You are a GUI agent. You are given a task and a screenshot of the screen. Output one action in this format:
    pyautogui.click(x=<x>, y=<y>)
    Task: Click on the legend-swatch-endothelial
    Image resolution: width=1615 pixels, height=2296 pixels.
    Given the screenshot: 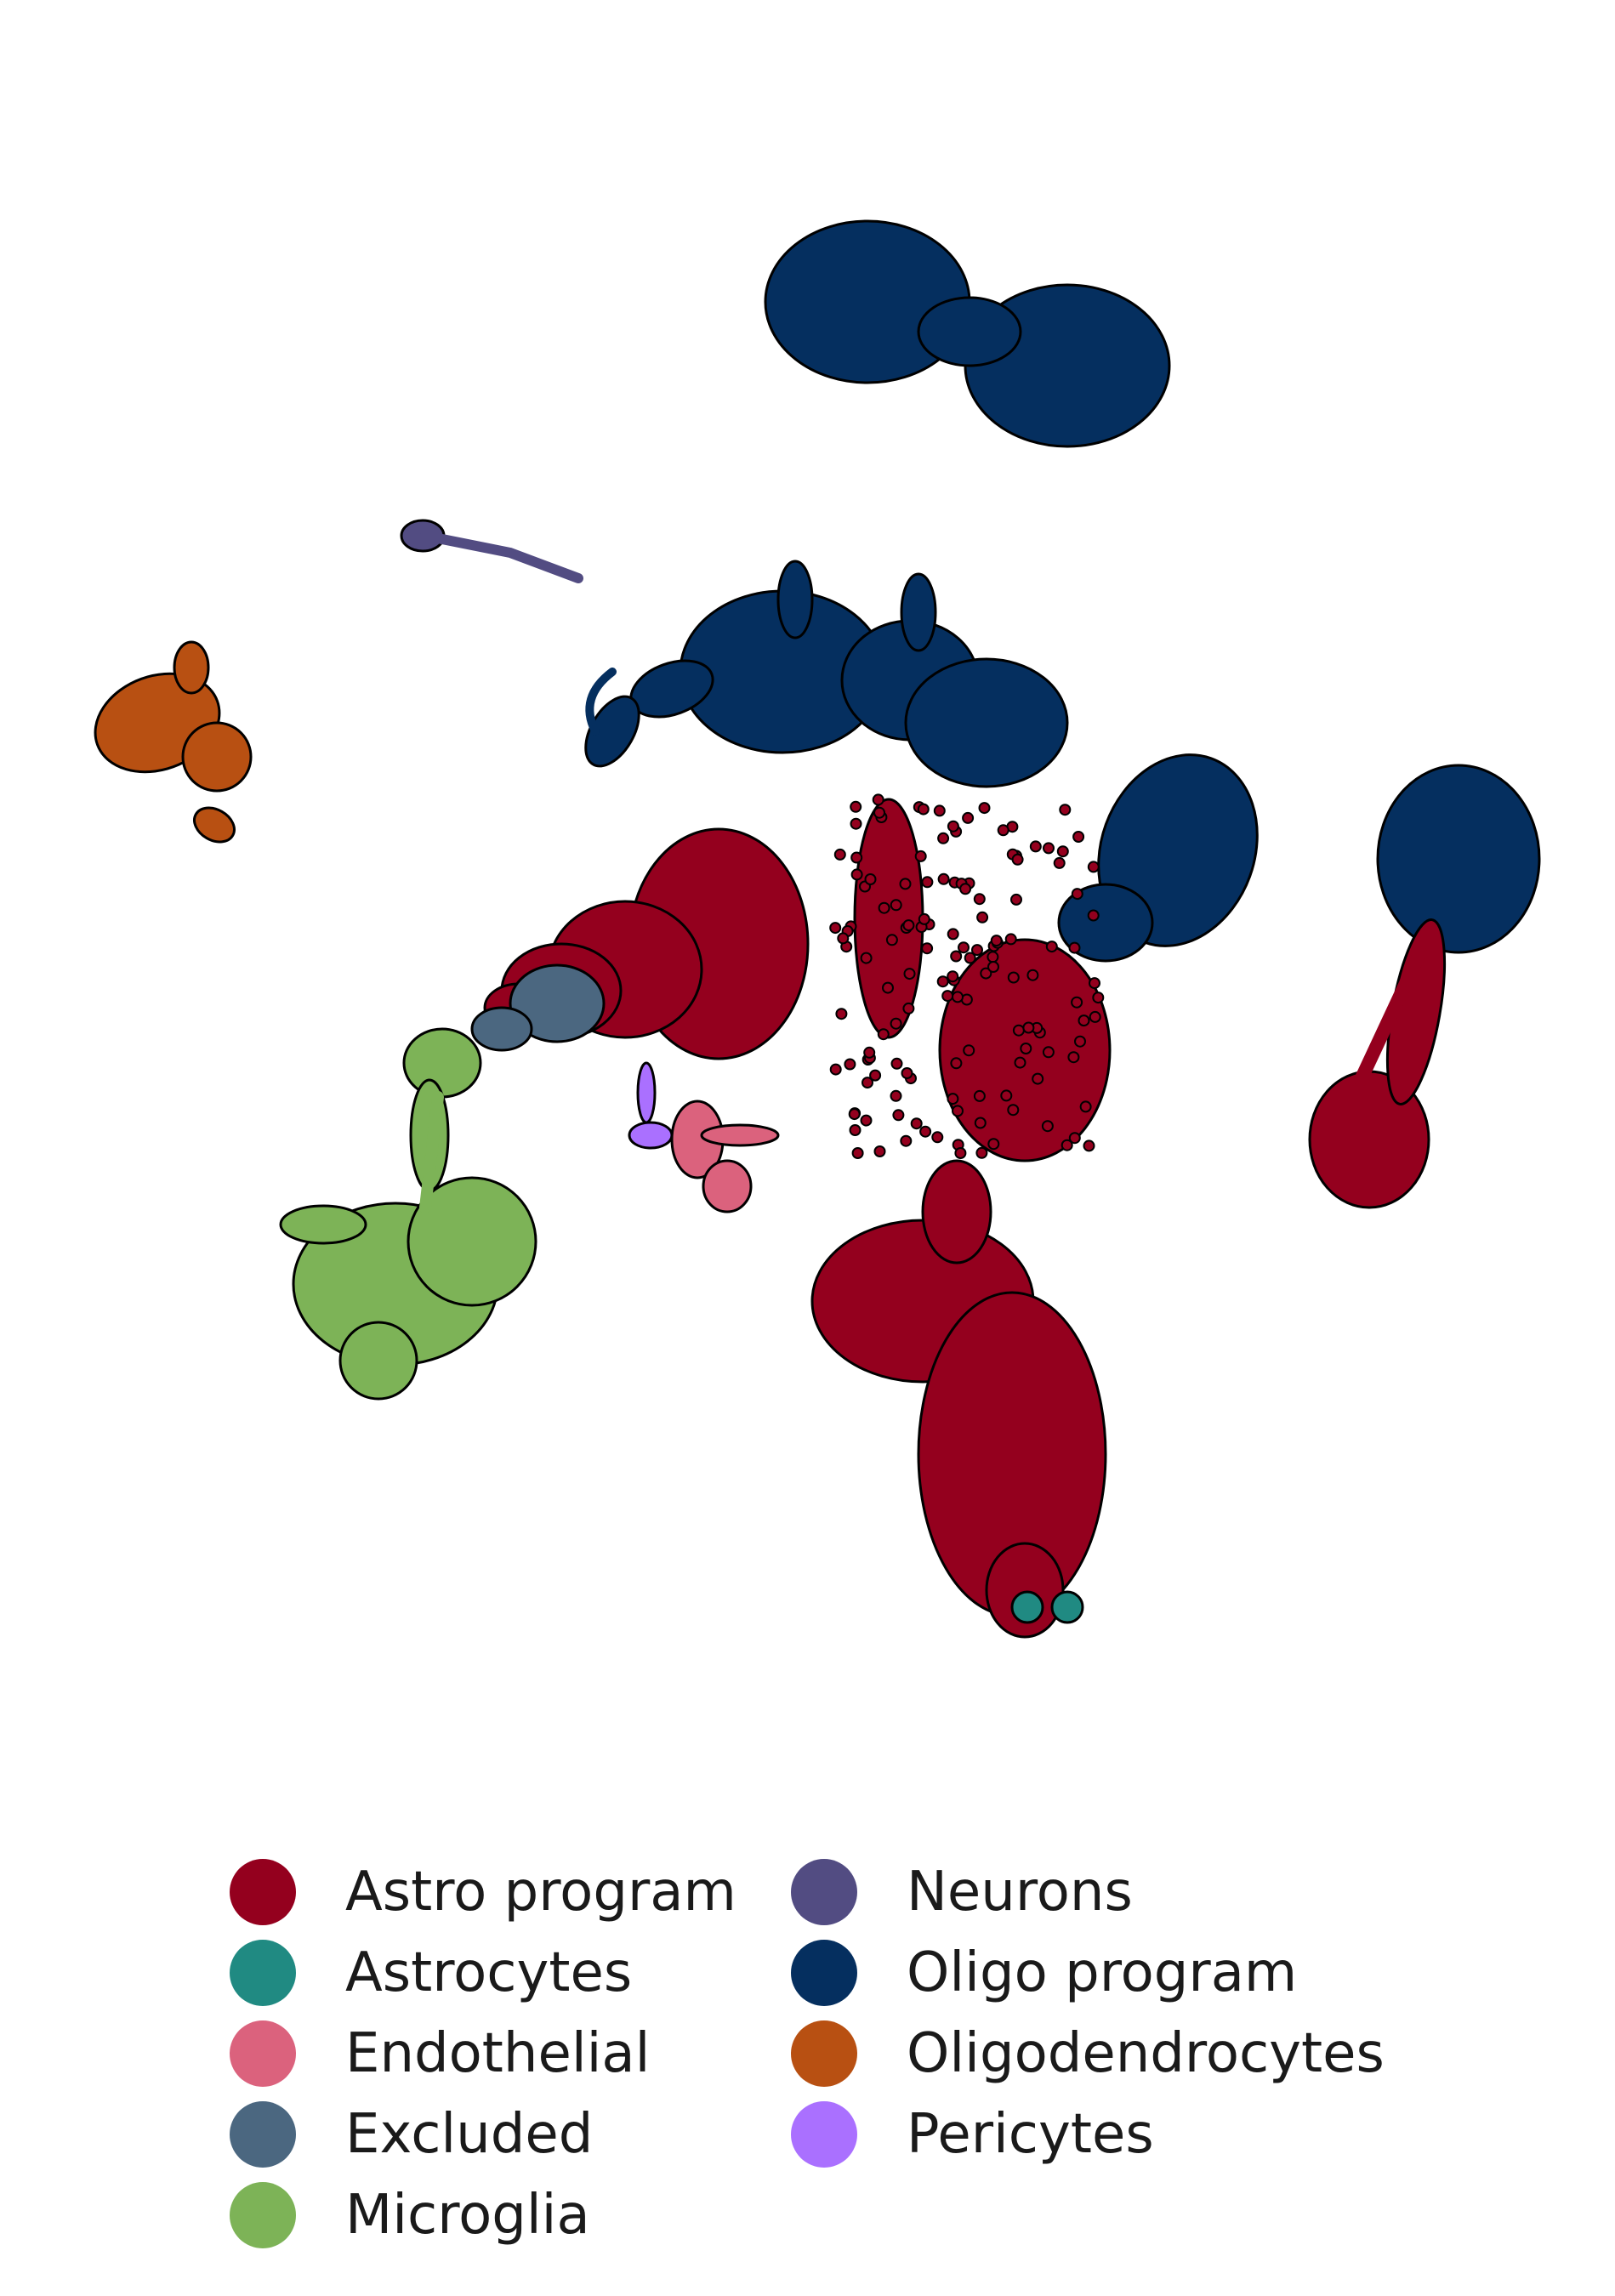 What is the action you would take?
    pyautogui.click(x=263, y=2053)
    